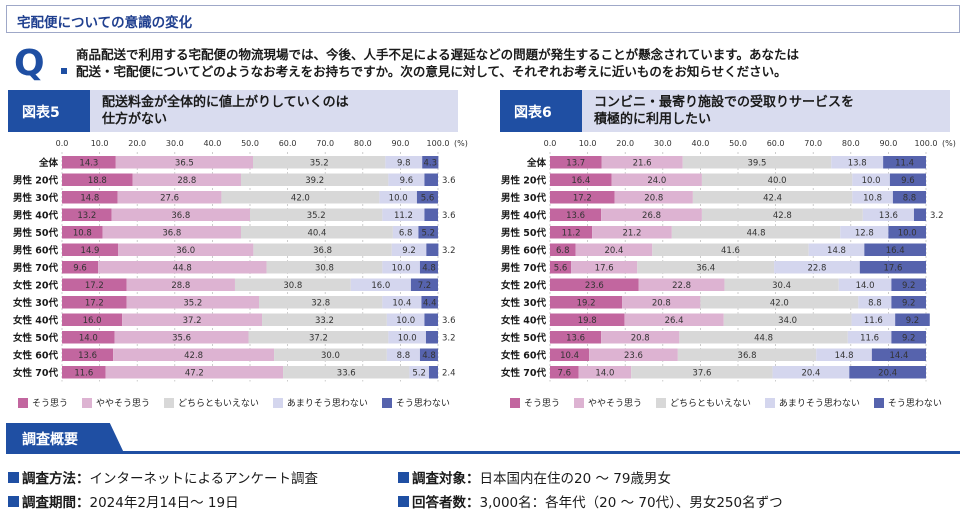 The width and height of the screenshot is (970, 529). I want to click on survey-method-value: インターネットによるアンケート調査, so click(204, 479).